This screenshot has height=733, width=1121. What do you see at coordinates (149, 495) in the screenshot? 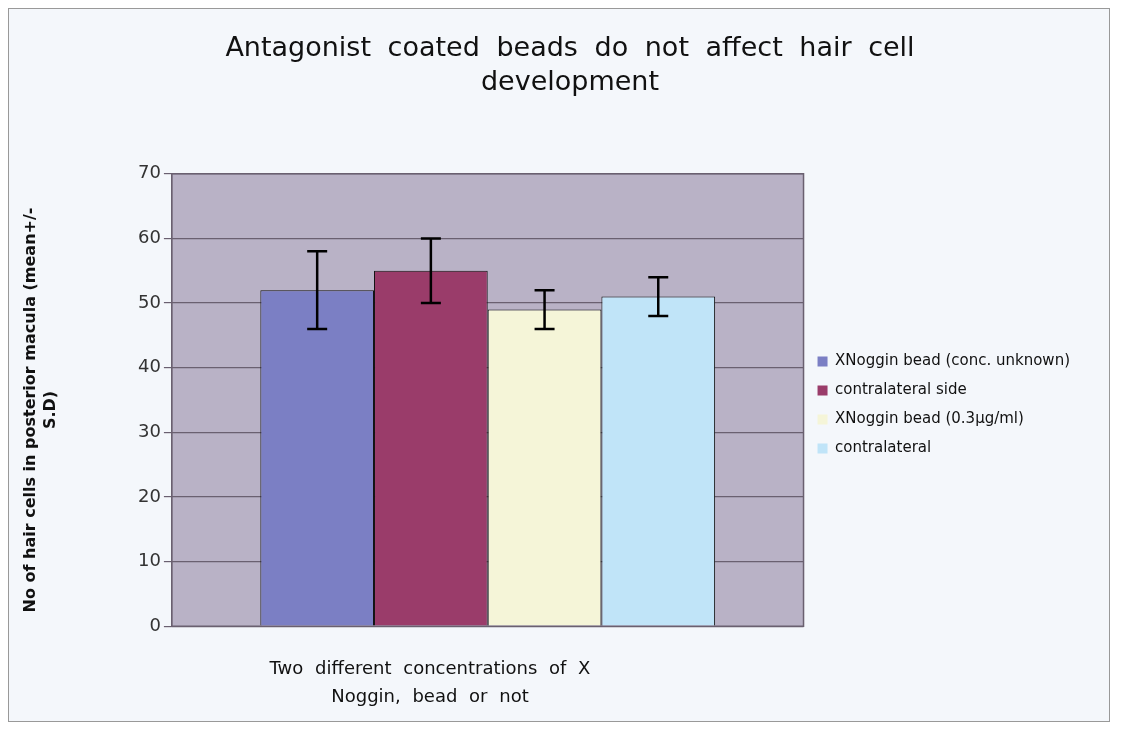
I see `y-tick-label: 20` at bounding box center [149, 495].